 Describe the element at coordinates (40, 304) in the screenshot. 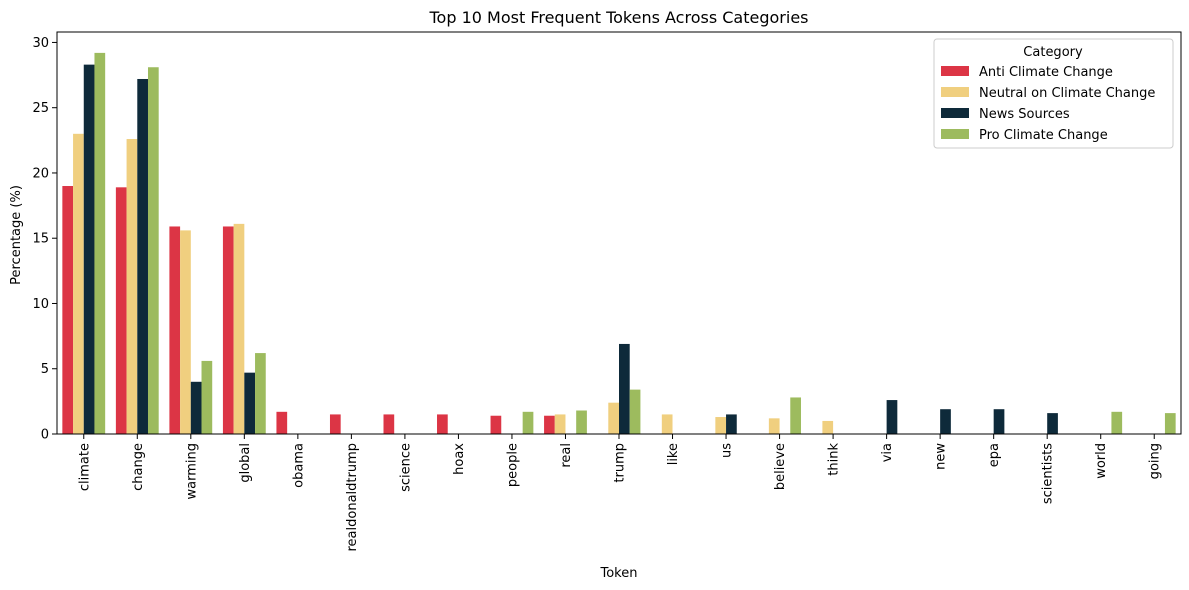

I see `y-tick-label: 10` at that location.